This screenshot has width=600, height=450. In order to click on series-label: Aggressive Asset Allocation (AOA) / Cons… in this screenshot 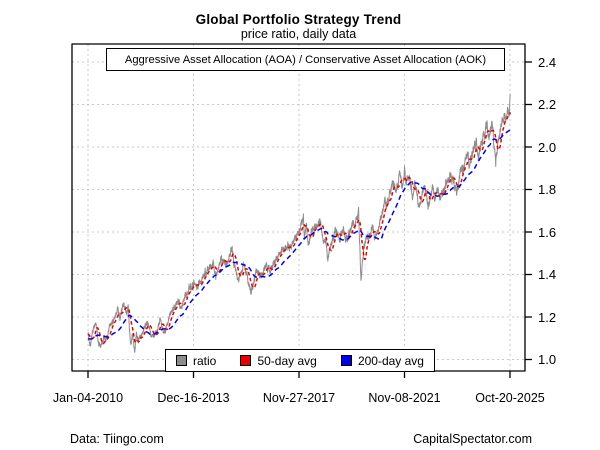, I will do `click(305, 59)`.